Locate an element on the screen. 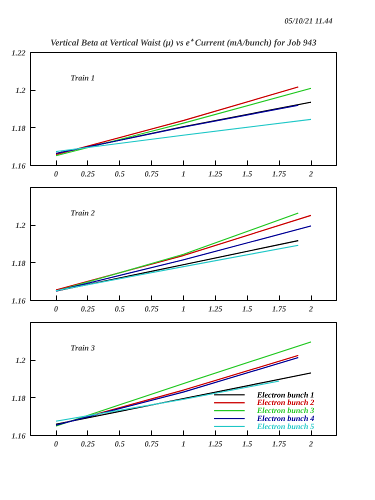  annotation: Train 1 is located at coordinates (82, 78).